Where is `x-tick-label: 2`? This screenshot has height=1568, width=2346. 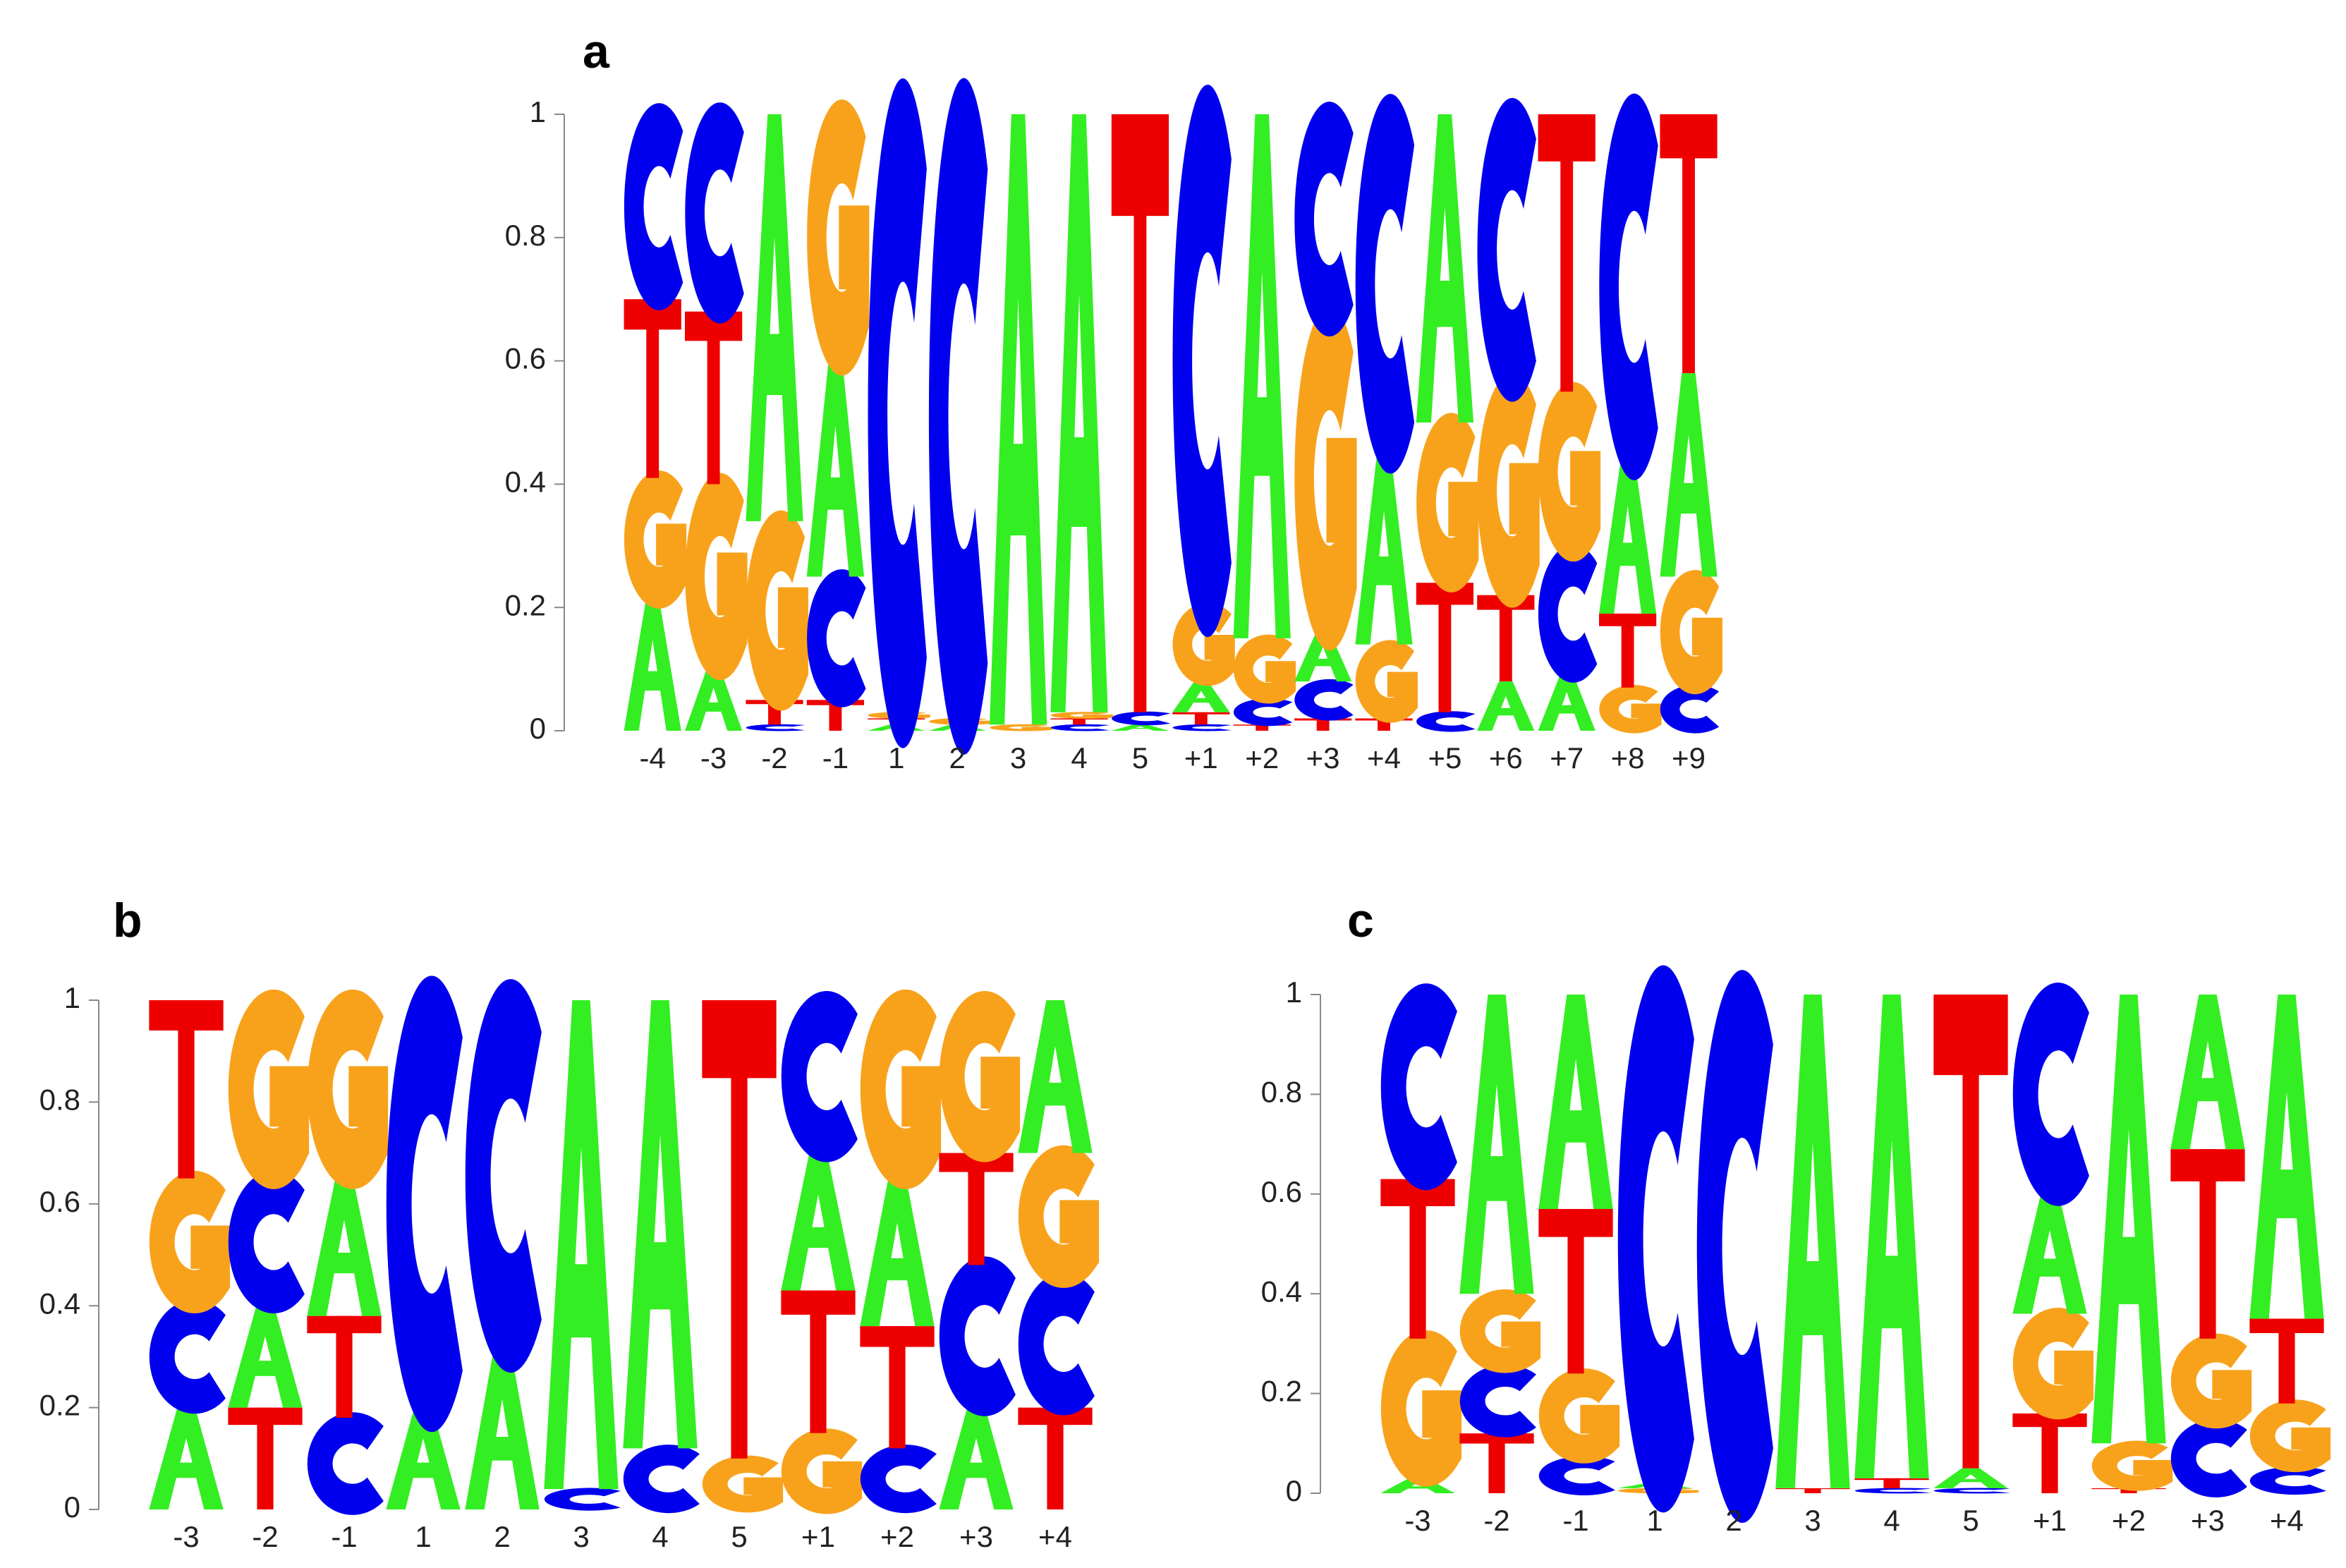 x-tick-label: 2 is located at coordinates (957, 757).